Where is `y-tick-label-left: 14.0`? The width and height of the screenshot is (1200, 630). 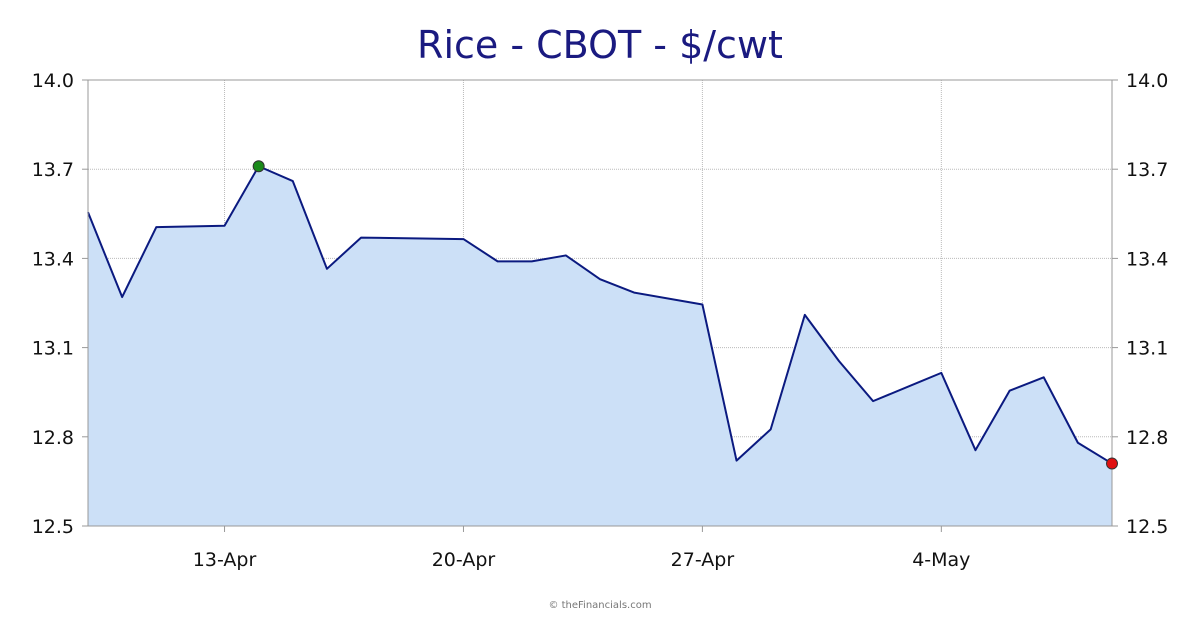
y-tick-label-left: 14.0 is located at coordinates (53, 81).